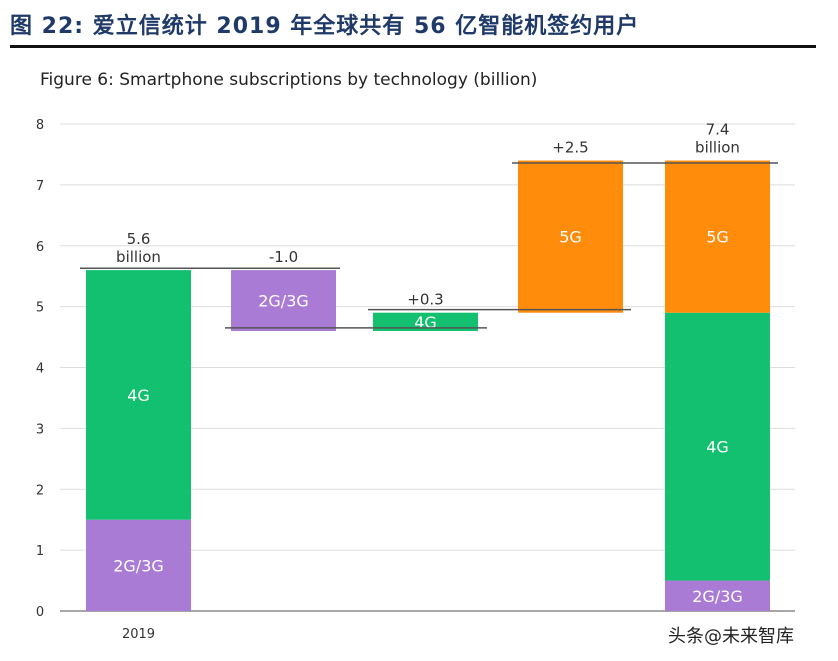 The image size is (838, 661). What do you see at coordinates (325, 26) in the screenshot?
I see `page-heading: 图 22: 爱立信统计 2019 年全球共有 56 亿智能机签约用户` at bounding box center [325, 26].